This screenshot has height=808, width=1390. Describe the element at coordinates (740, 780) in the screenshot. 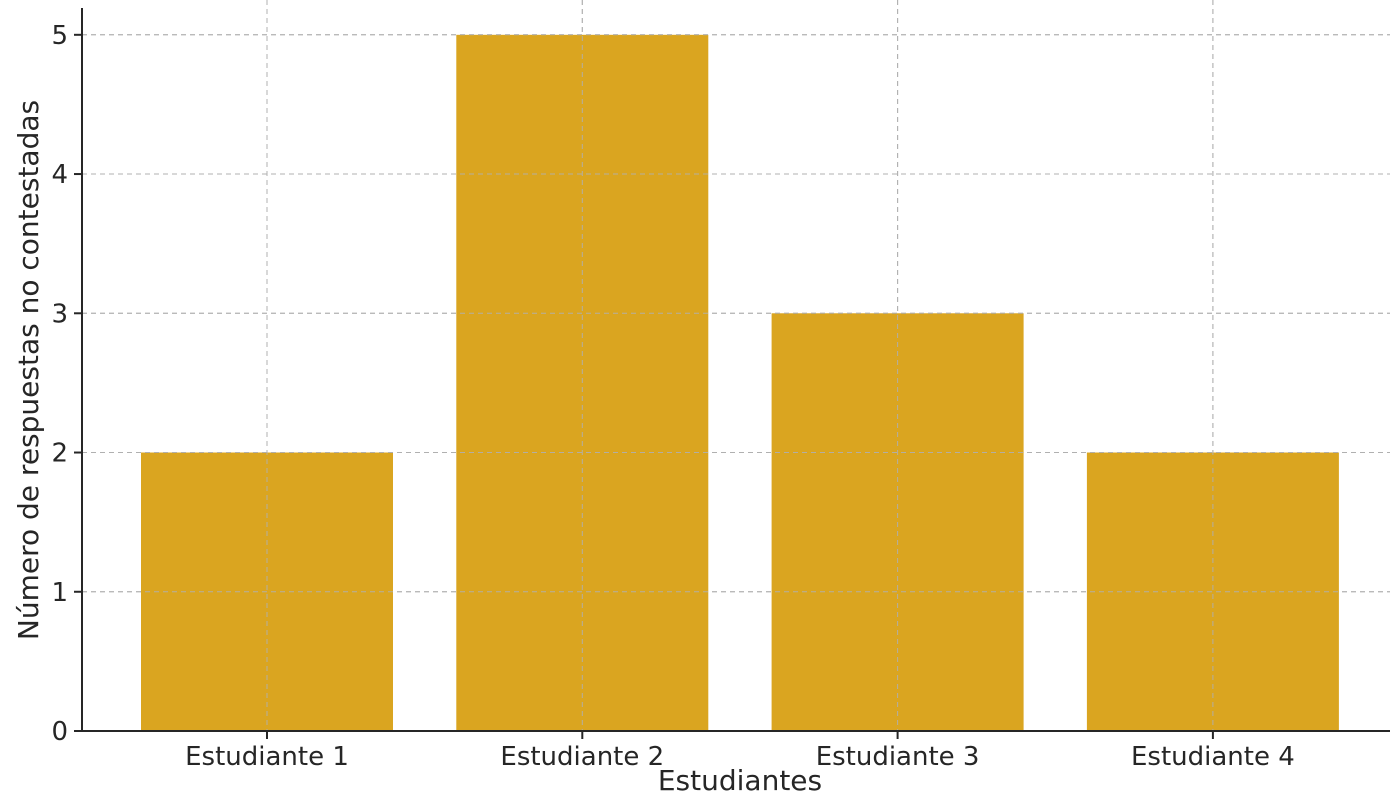

I see `x-axis-label: Estudiantes` at that location.